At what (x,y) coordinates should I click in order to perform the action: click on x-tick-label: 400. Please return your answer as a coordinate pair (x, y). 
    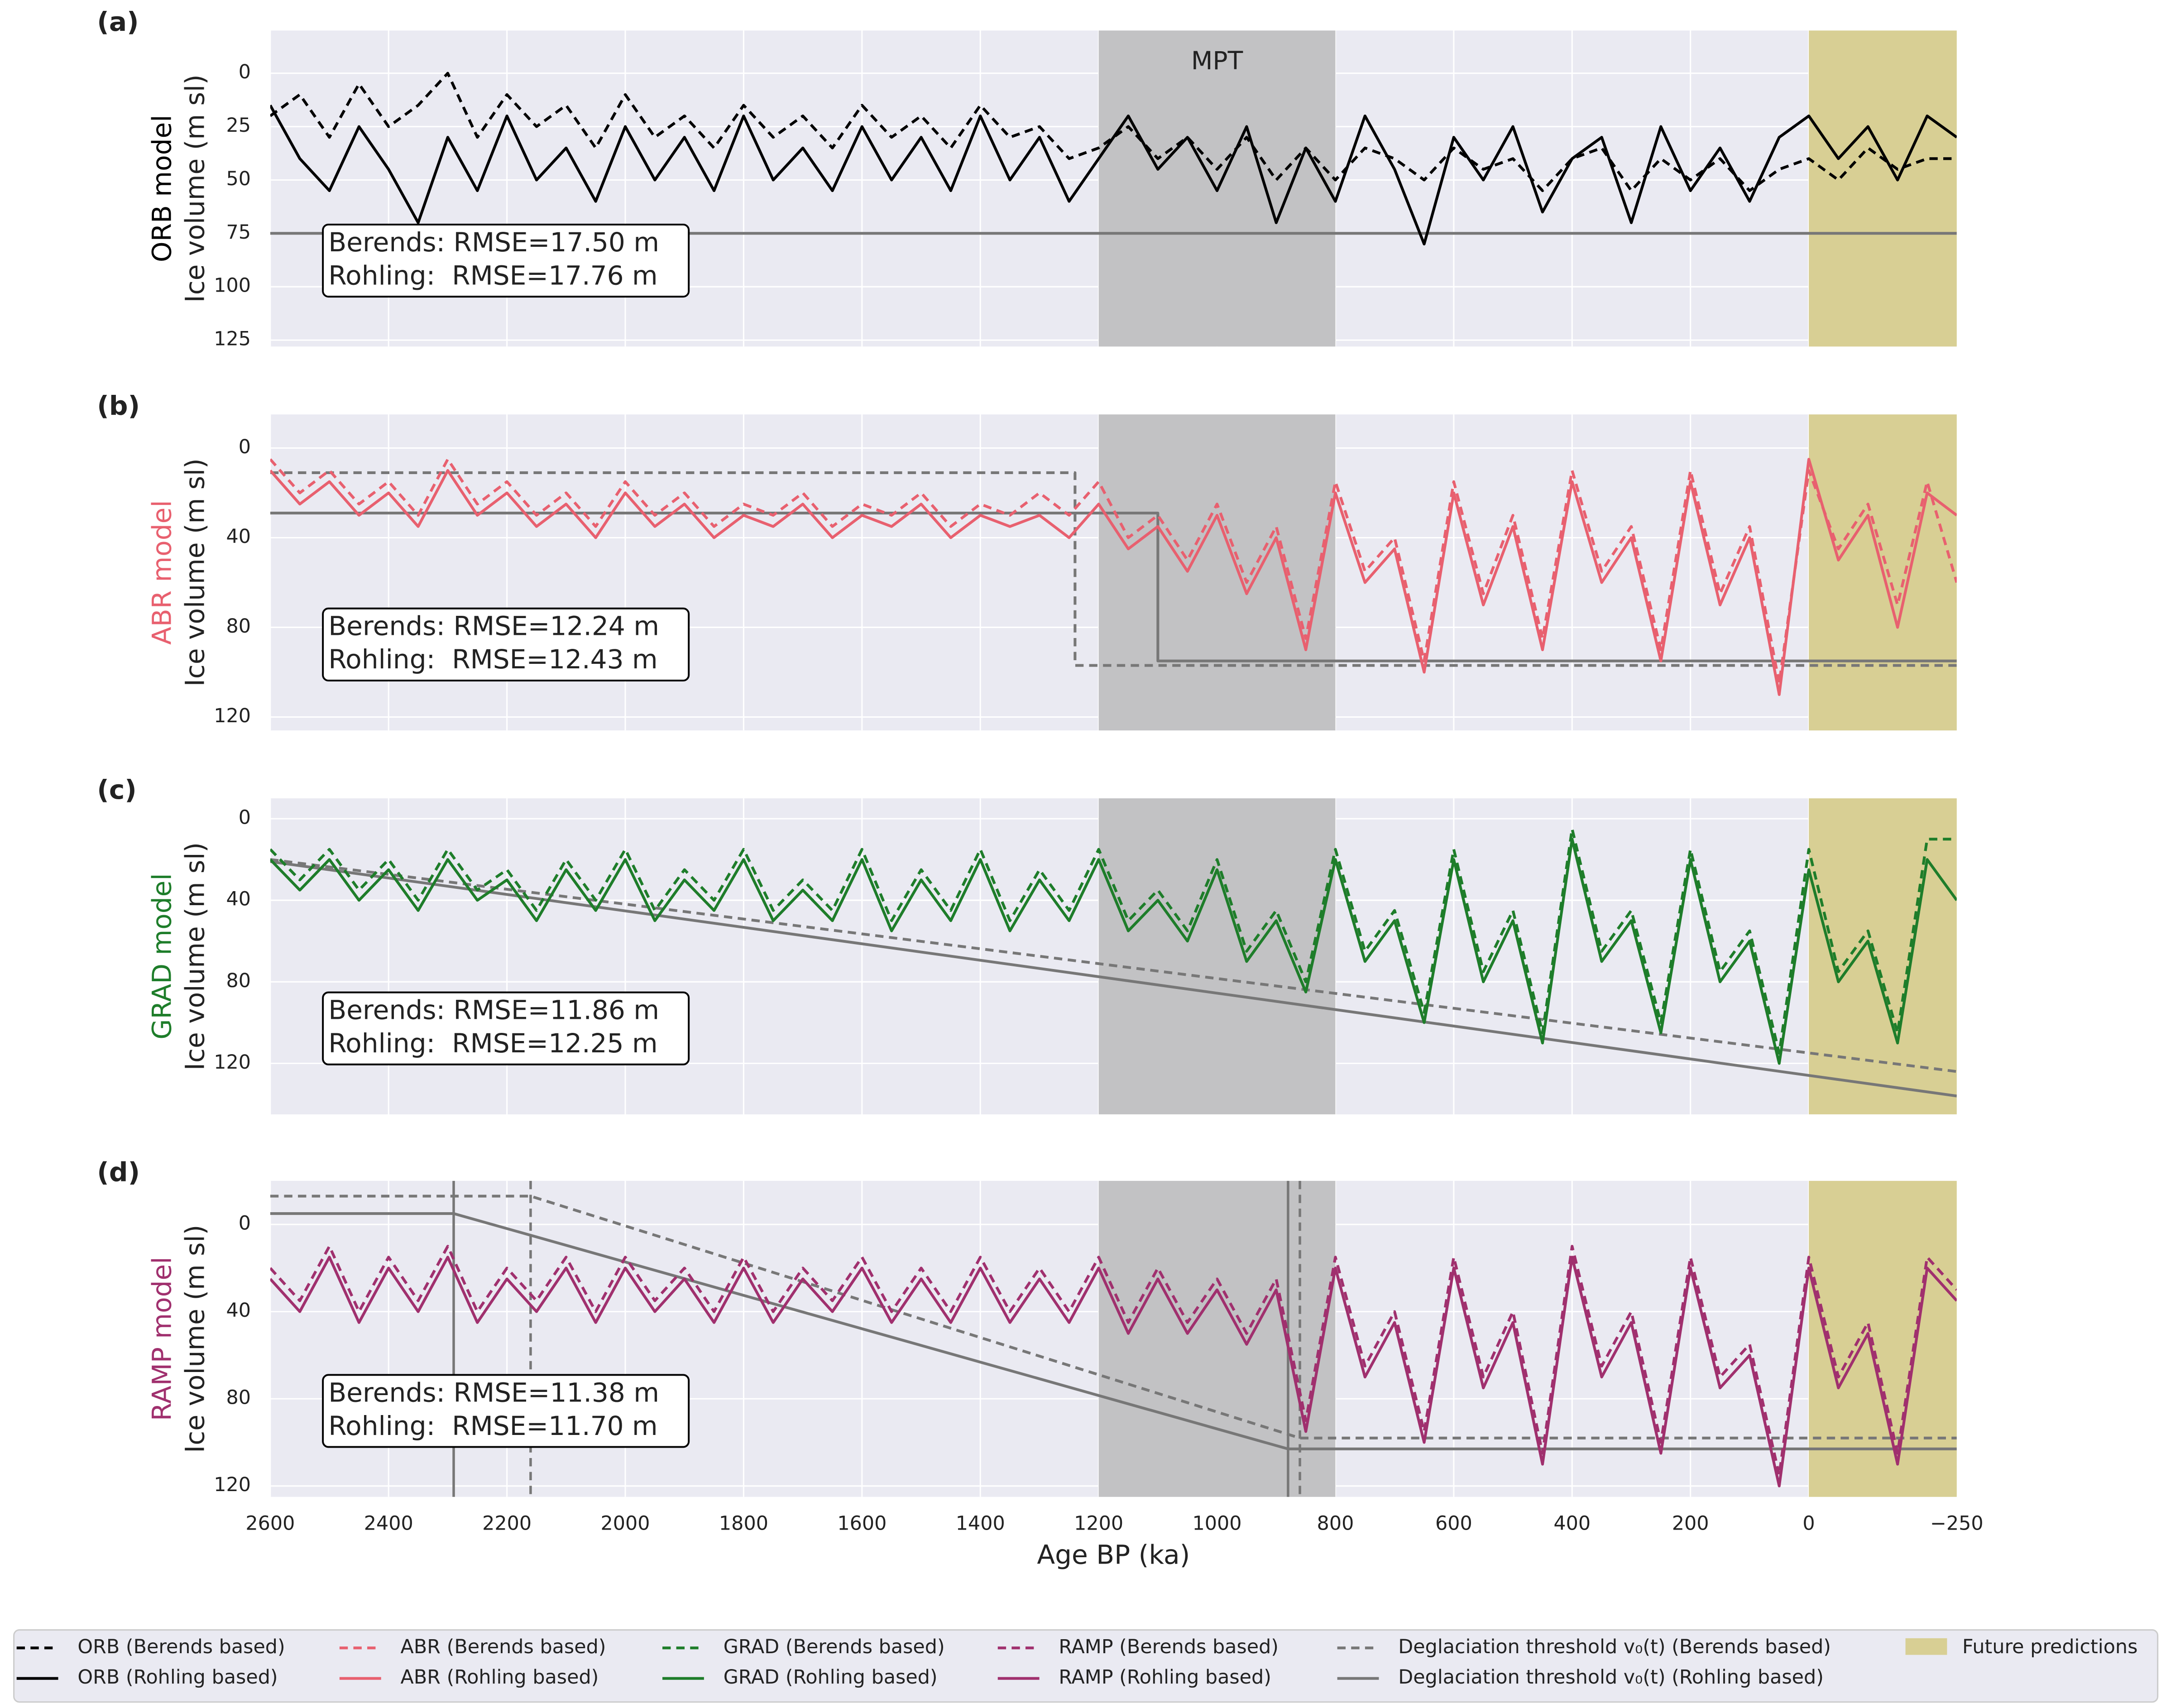
    Looking at the image, I should click on (1572, 1523).